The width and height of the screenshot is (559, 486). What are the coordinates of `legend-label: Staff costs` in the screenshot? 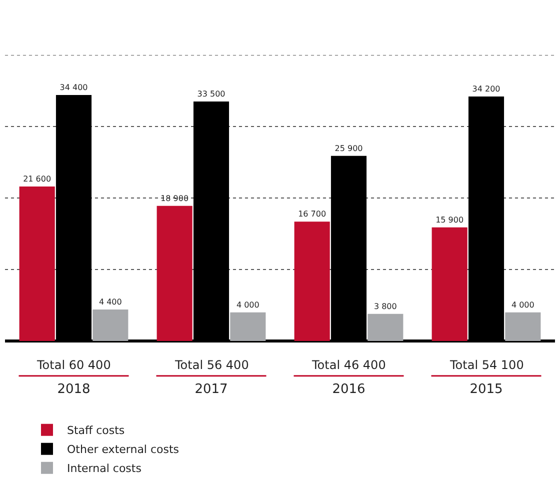 It's located at (96, 431).